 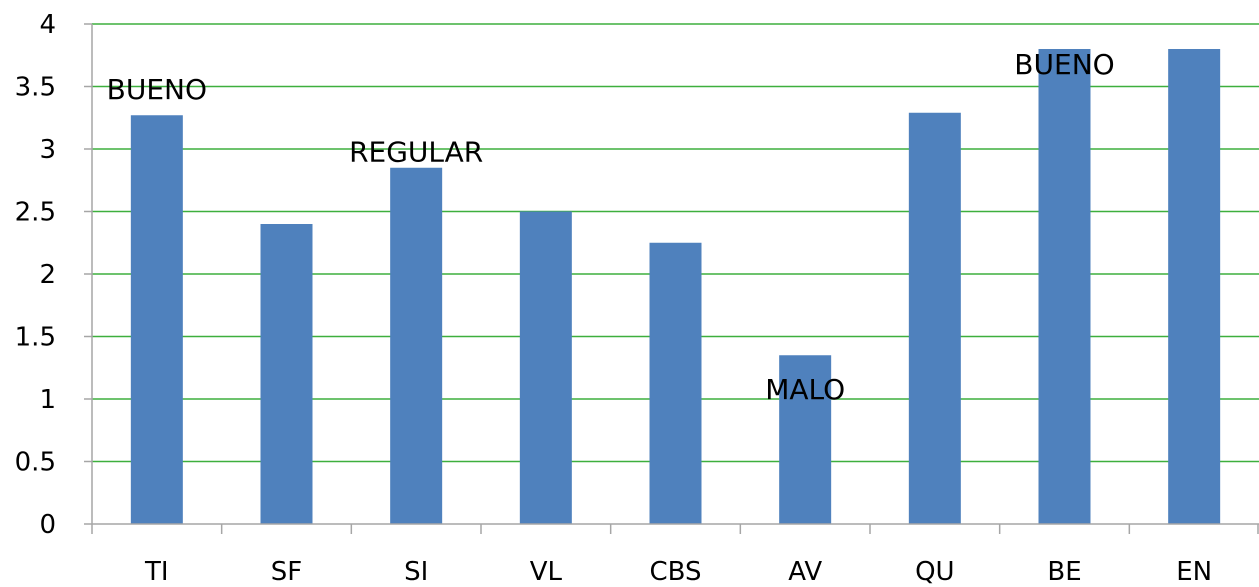 What do you see at coordinates (1064, 572) in the screenshot?
I see `x-tick-label-be: BE` at bounding box center [1064, 572].